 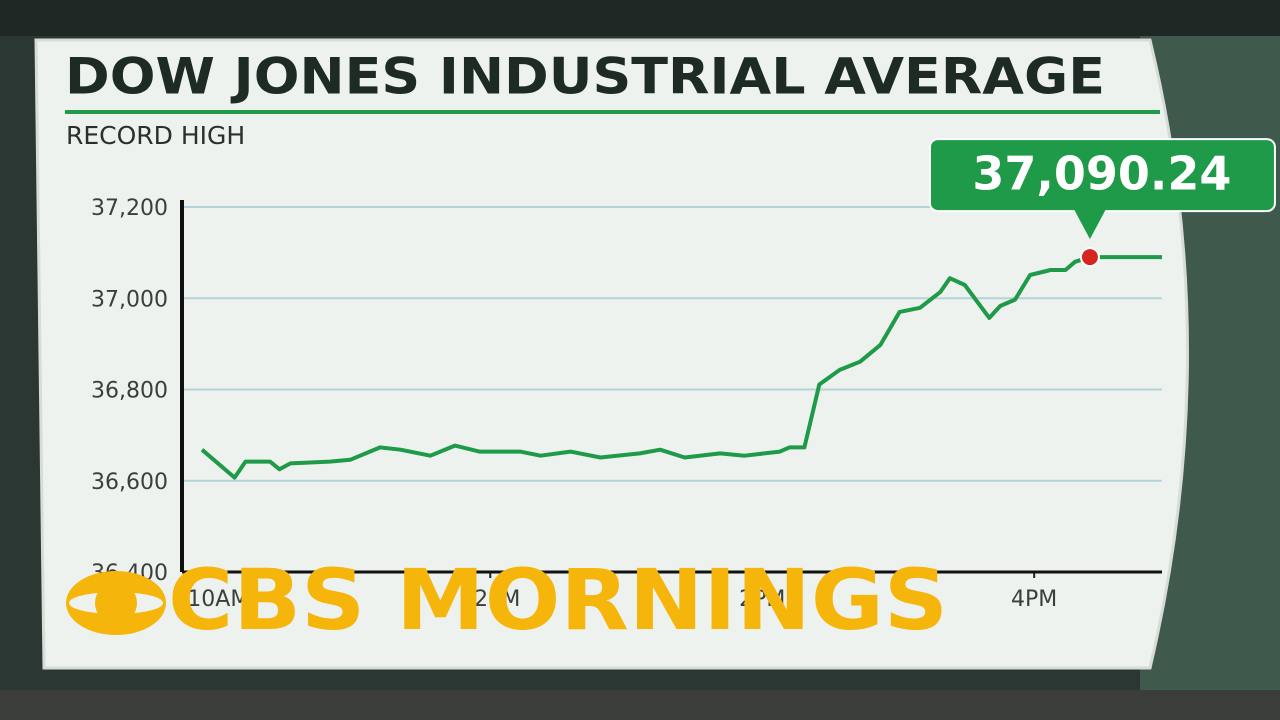 I want to click on x-tick-label: 2PM, so click(x=762, y=599).